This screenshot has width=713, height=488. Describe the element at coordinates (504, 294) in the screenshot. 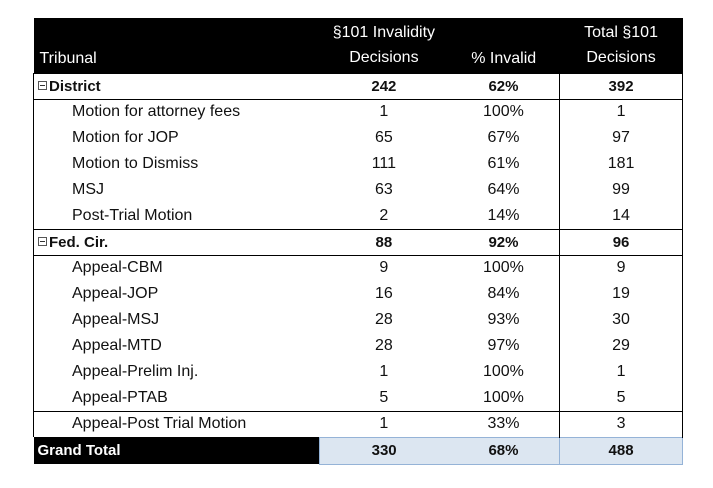

I see `row-pct: 84%` at that location.